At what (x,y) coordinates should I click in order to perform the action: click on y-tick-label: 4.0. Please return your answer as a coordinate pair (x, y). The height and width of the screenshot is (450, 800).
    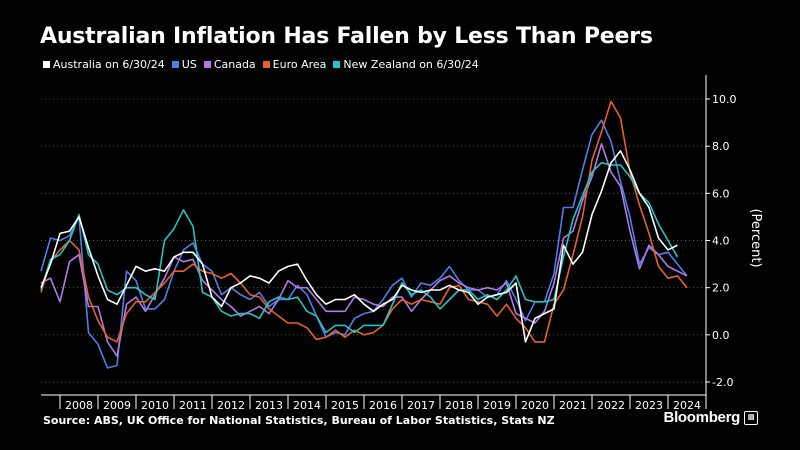
    Looking at the image, I should click on (721, 241).